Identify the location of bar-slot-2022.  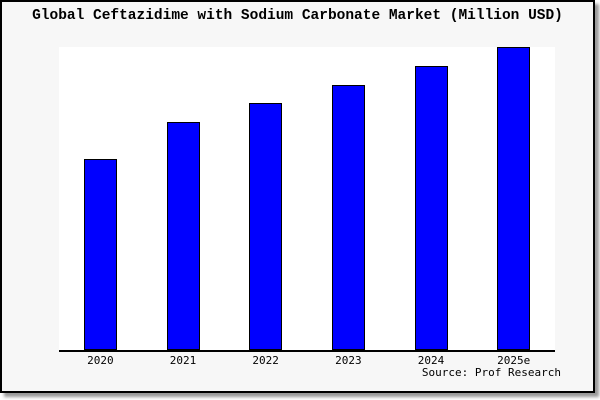
(265, 198).